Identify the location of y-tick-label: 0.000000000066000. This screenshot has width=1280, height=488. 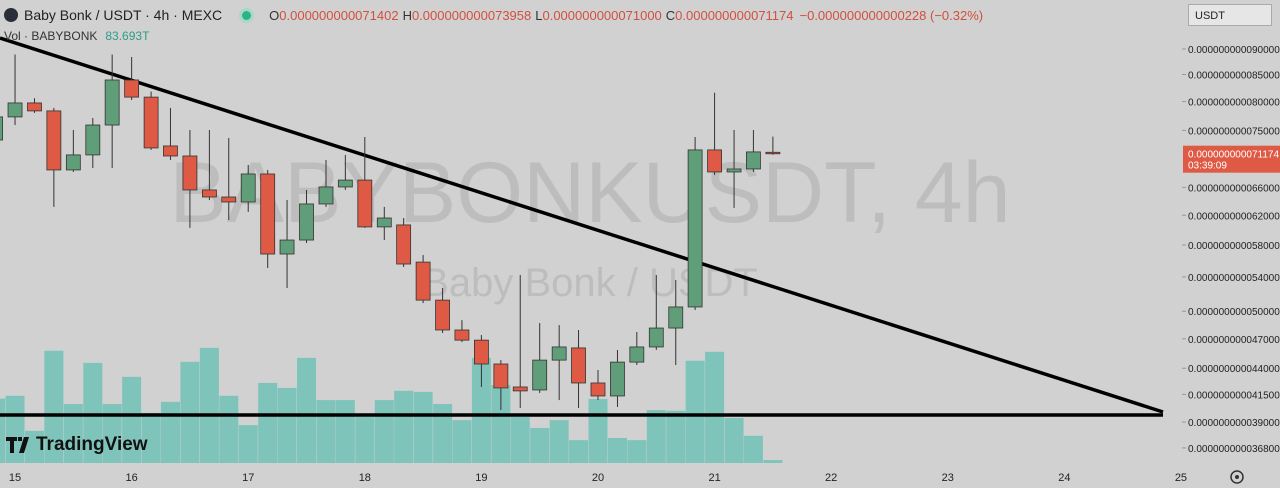
(1234, 188).